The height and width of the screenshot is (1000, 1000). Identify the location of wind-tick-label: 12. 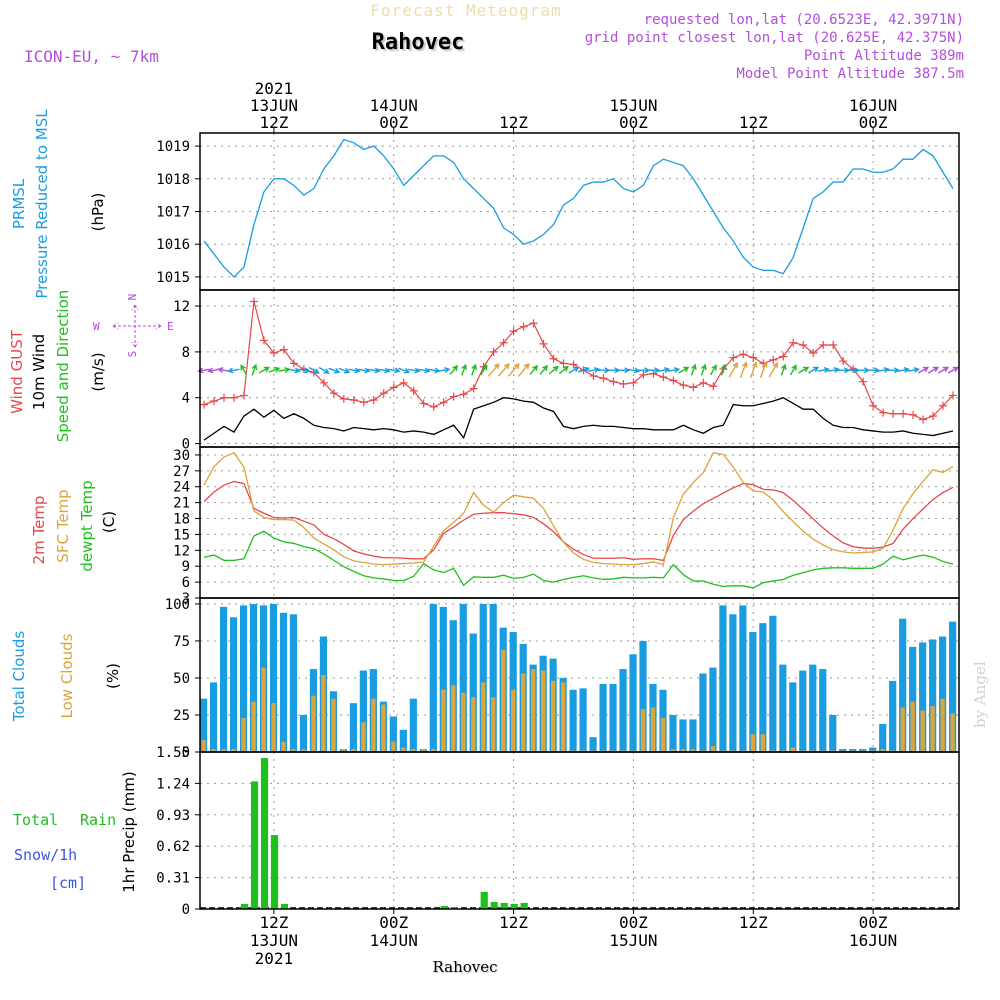
(181, 307).